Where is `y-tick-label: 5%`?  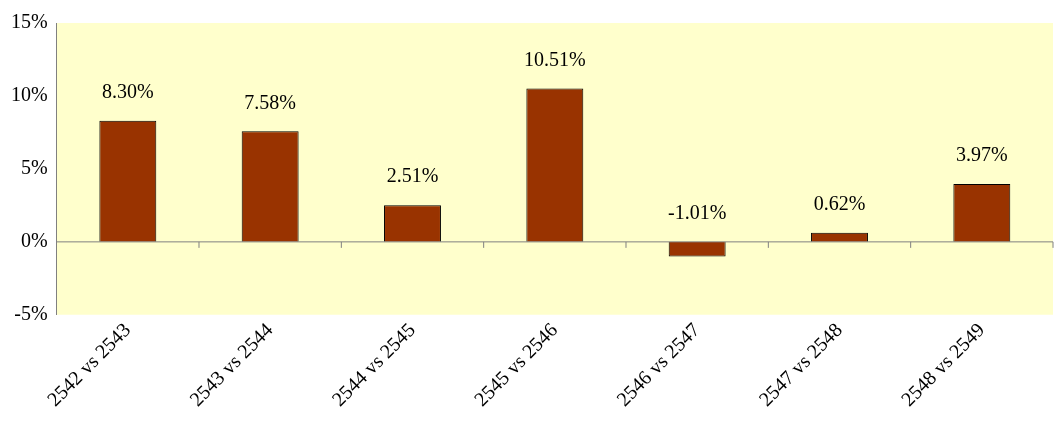 y-tick-label: 5% is located at coordinates (34, 167).